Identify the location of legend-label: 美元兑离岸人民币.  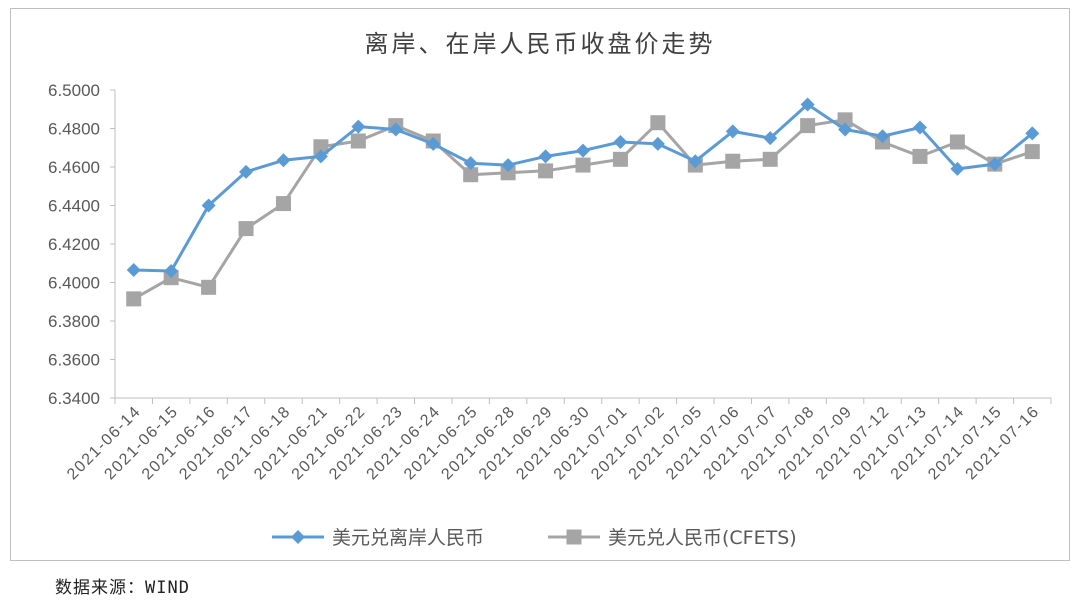
(408, 538).